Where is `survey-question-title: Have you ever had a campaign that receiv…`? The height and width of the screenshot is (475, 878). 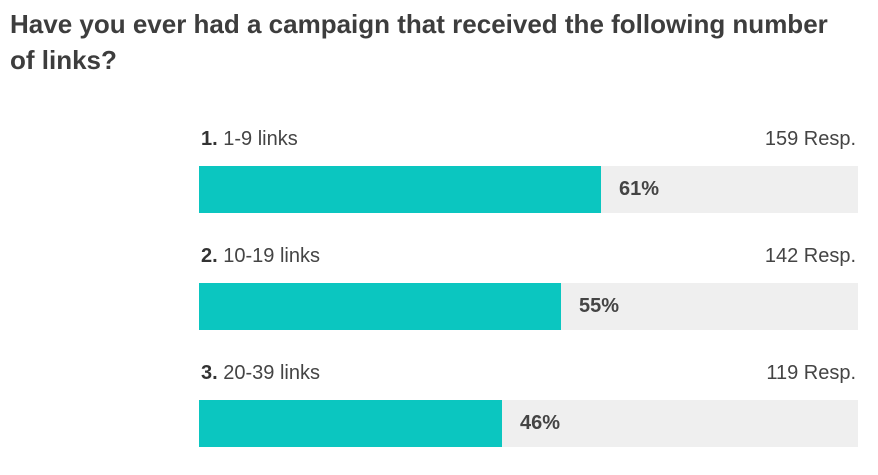 survey-question-title: Have you ever had a campaign that receiv… is located at coordinates (419, 42).